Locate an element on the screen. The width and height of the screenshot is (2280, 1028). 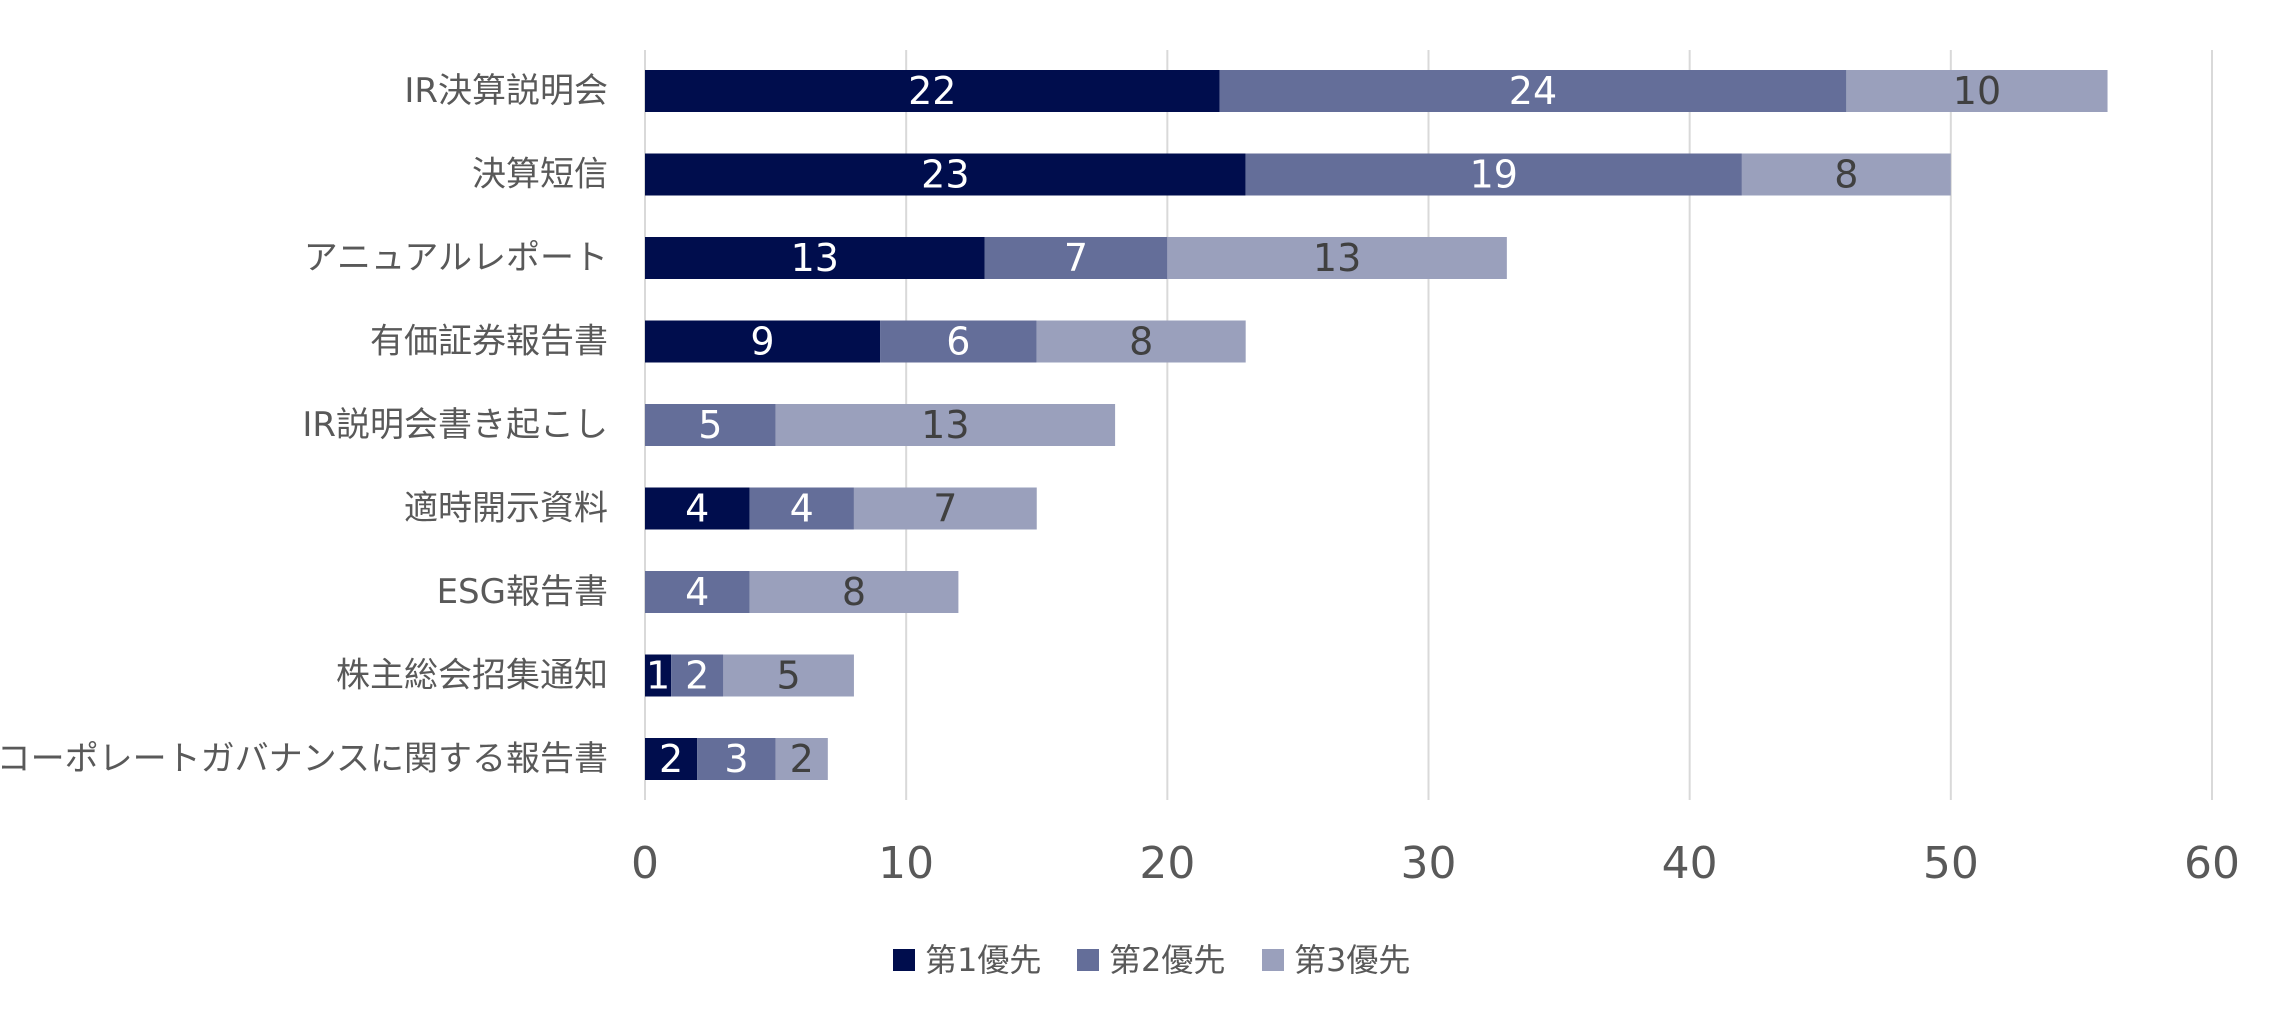
data-label: 3 is located at coordinates (736, 759).